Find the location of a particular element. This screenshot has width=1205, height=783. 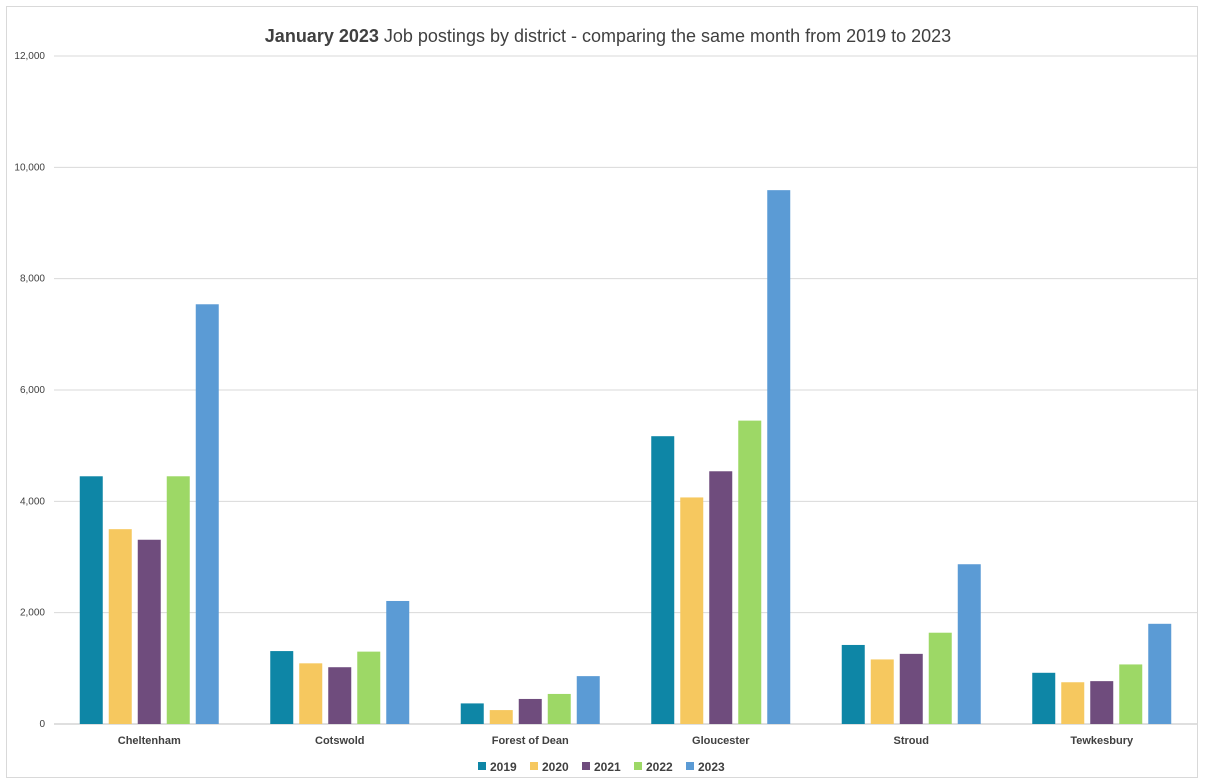

y-tick-label: 4,000 is located at coordinates (32, 501).